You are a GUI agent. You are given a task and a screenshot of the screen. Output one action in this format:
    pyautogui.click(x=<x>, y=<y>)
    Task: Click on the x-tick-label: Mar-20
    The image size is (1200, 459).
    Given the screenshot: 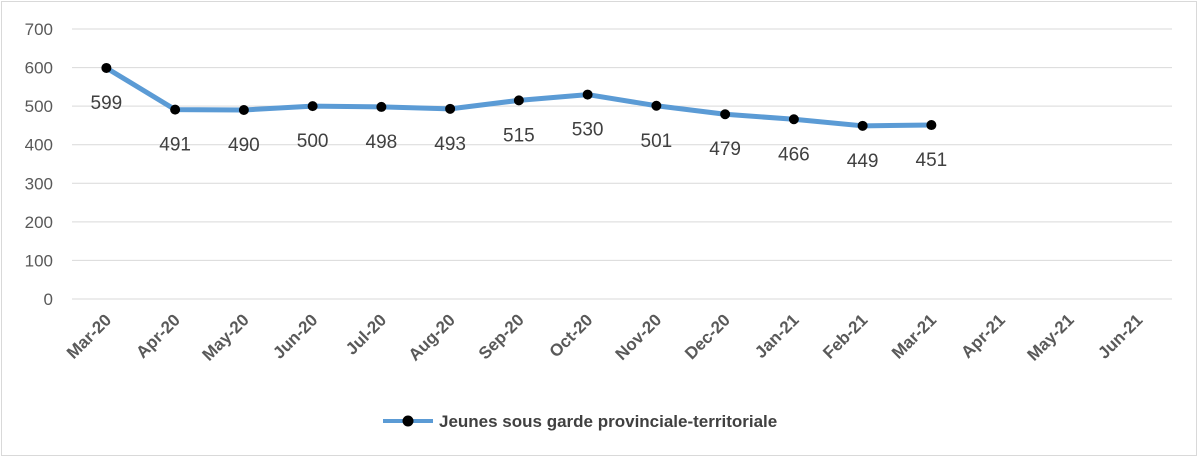 What is the action you would take?
    pyautogui.click(x=89, y=336)
    